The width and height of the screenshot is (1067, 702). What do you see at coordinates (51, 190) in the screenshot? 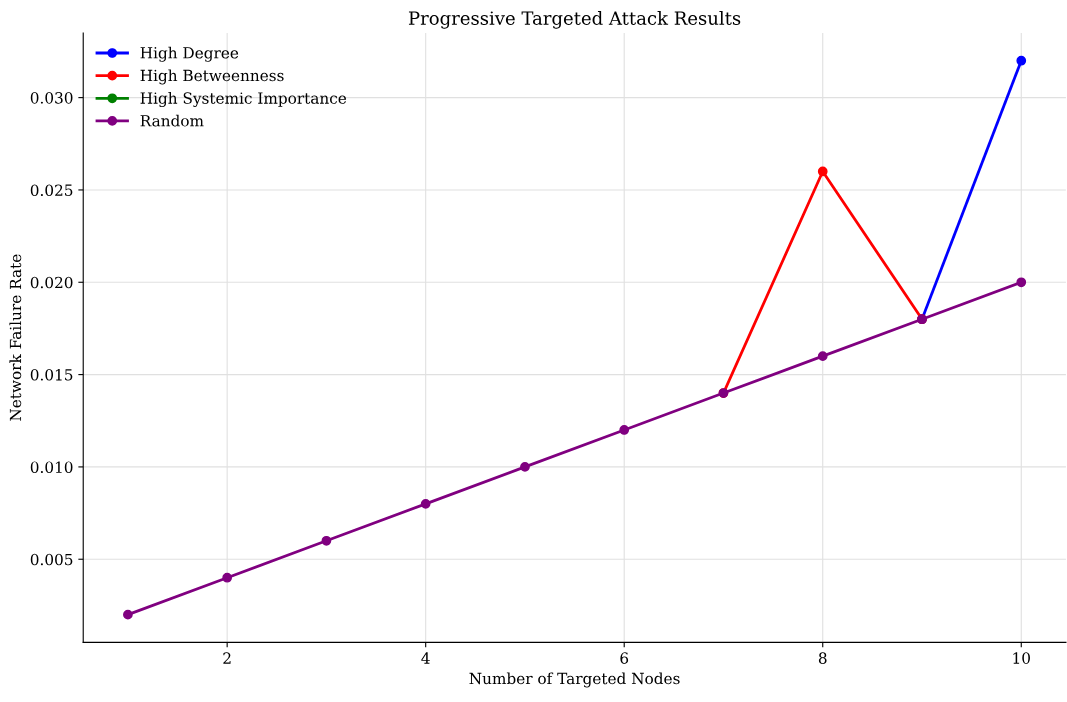
I see `y-tick-label: 0.025` at bounding box center [51, 190].